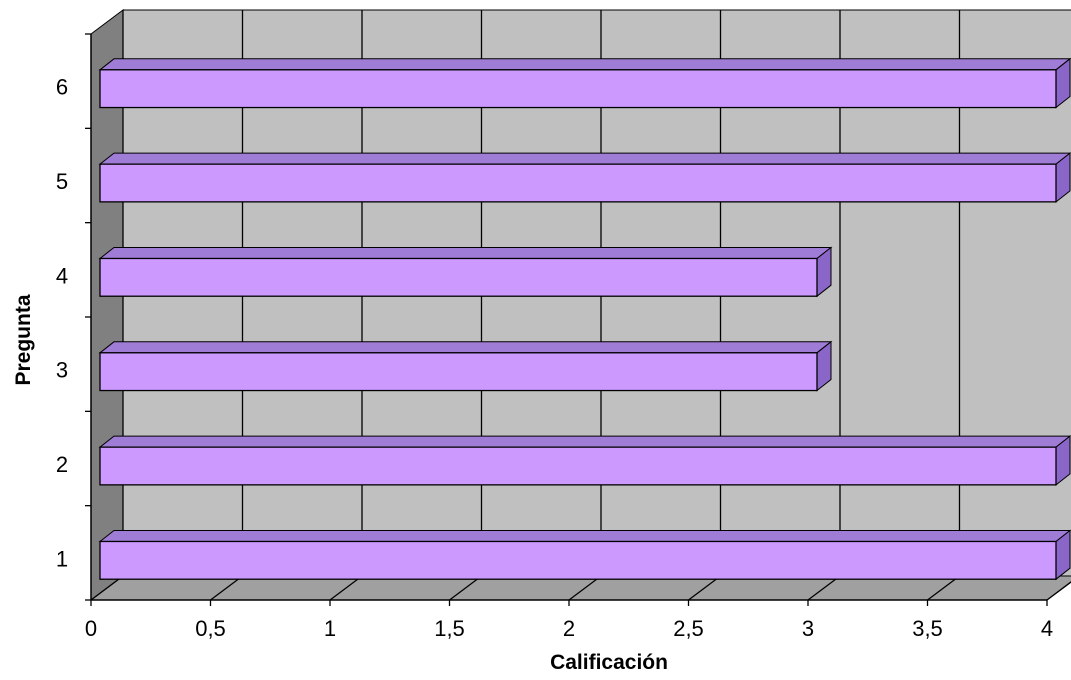  Describe the element at coordinates (609, 662) in the screenshot. I see `x-axis-title: Calificación` at that location.